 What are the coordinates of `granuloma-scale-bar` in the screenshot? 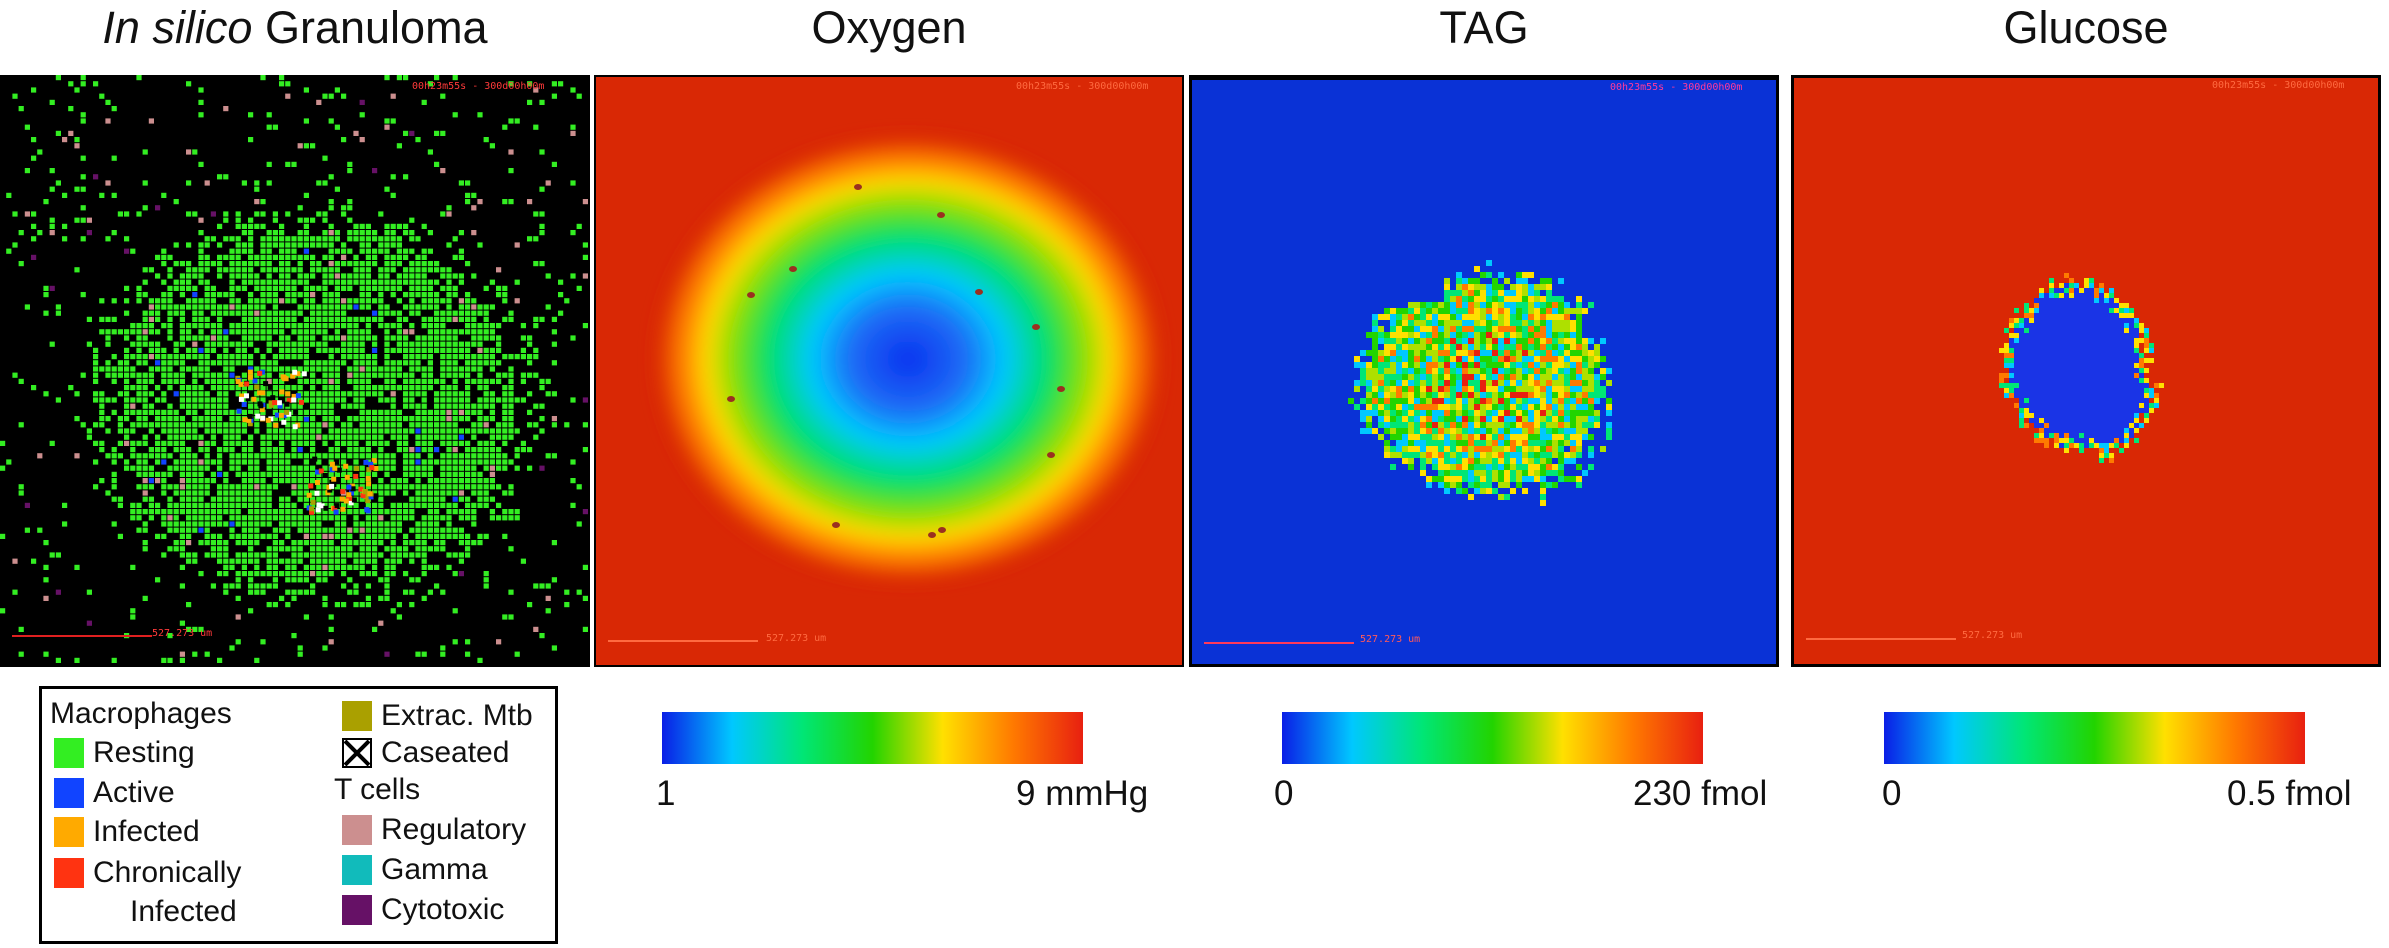 It's located at (82, 636).